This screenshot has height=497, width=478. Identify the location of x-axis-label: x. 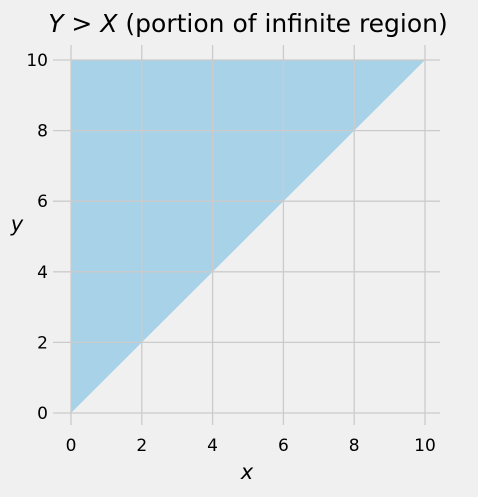
(247, 472).